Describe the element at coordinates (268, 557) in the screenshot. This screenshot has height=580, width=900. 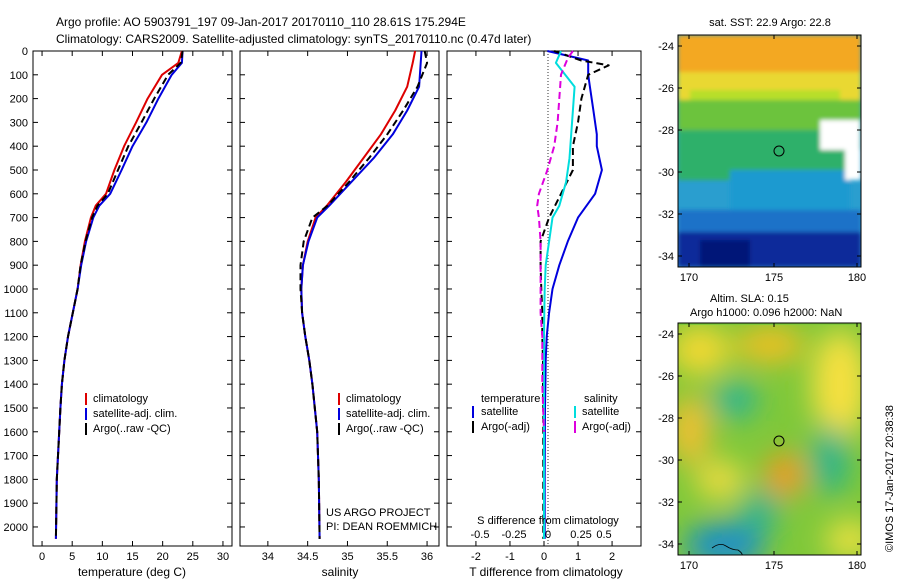
I see `x-tick-label: 34` at that location.